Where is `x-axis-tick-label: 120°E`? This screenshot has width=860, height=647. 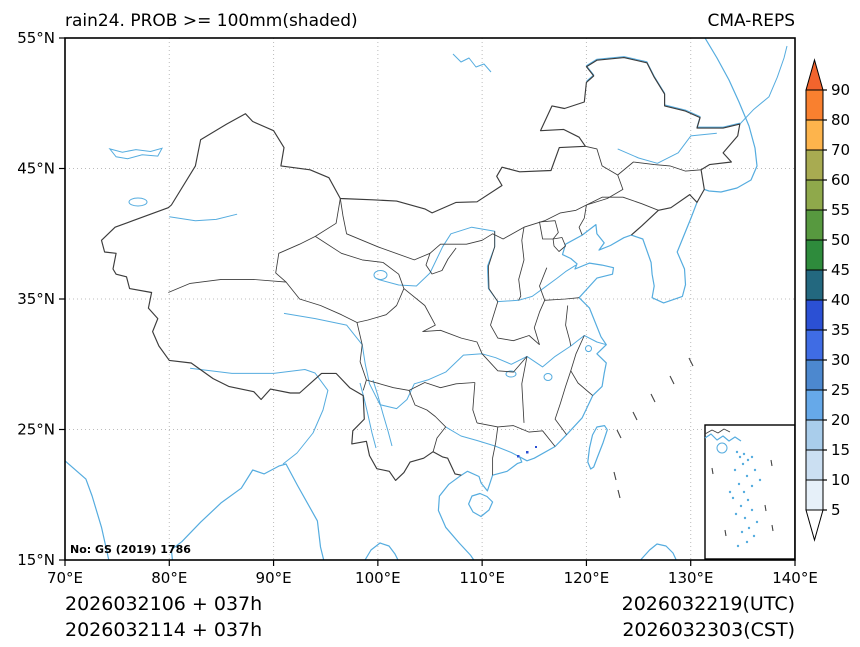
x-axis-tick-label: 120°E is located at coordinates (587, 578).